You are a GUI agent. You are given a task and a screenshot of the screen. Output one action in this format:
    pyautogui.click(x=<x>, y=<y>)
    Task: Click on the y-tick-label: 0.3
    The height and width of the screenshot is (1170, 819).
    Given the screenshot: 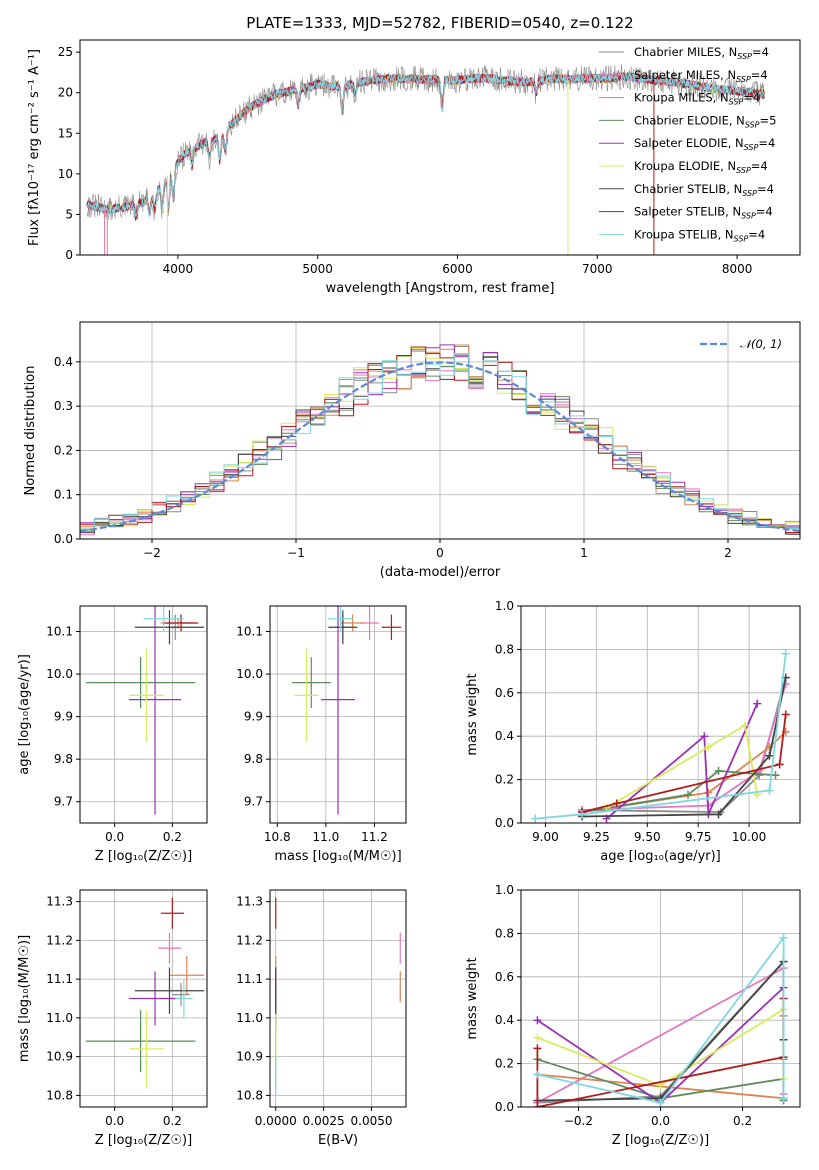 What is the action you would take?
    pyautogui.click(x=63, y=406)
    